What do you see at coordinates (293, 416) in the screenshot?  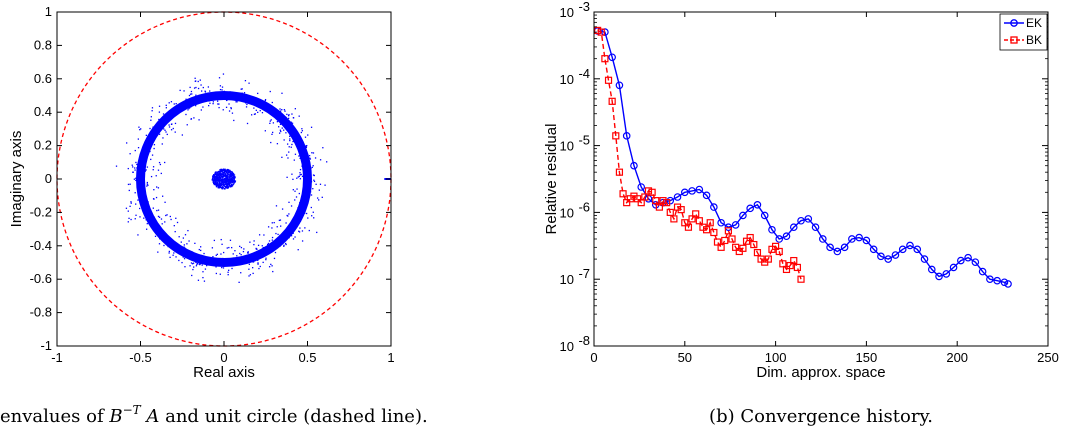 I see `caption-suffix: and unit circle (dashed line).` at bounding box center [293, 416].